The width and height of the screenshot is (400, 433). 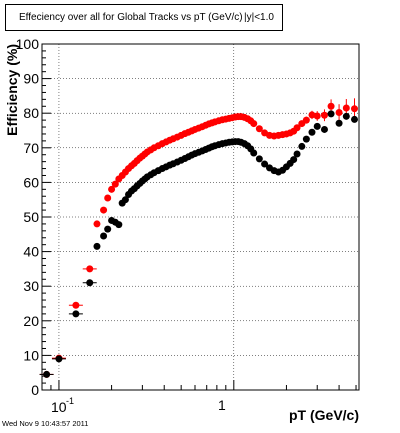 What do you see at coordinates (31, 79) in the screenshot?
I see `y-tick-label: 90` at bounding box center [31, 79].